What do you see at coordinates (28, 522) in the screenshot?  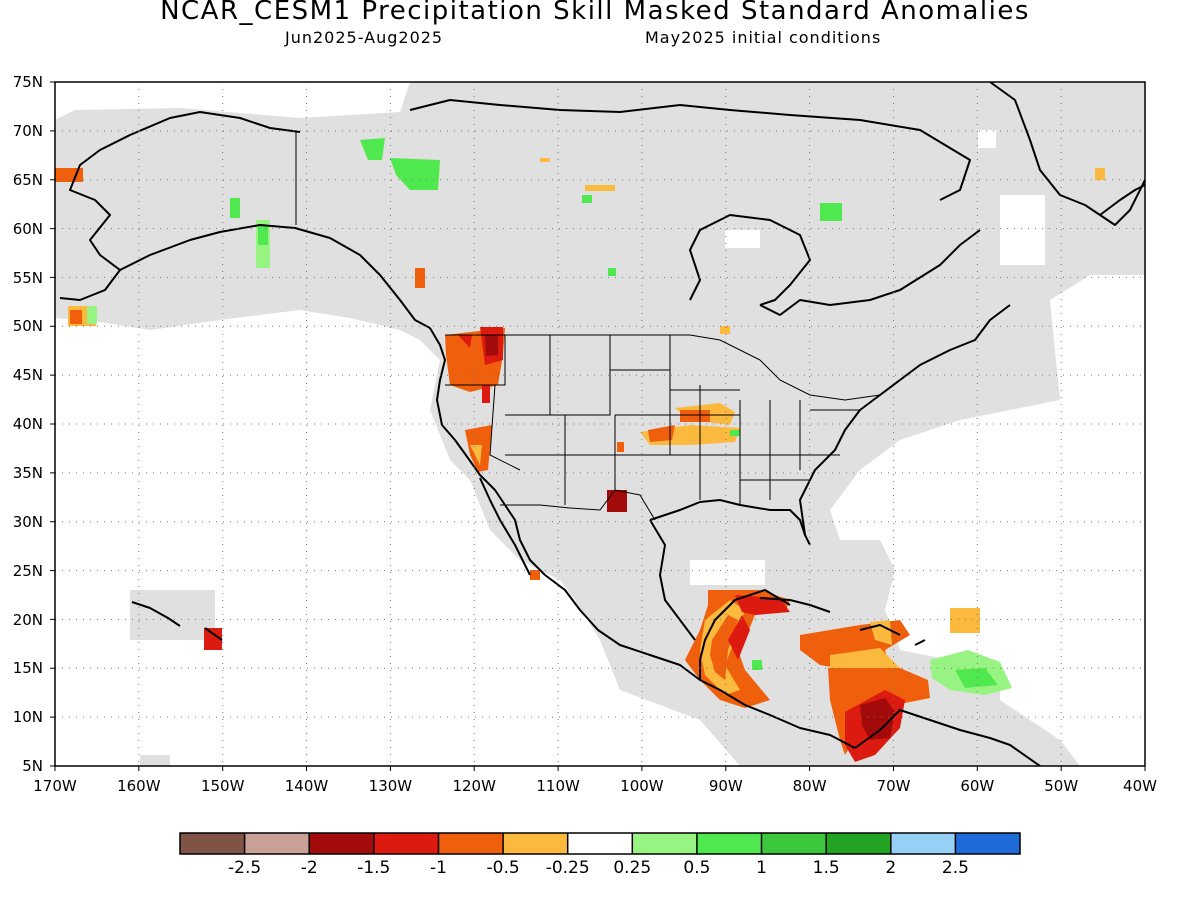 I see `lat-label: 30N` at bounding box center [28, 522].